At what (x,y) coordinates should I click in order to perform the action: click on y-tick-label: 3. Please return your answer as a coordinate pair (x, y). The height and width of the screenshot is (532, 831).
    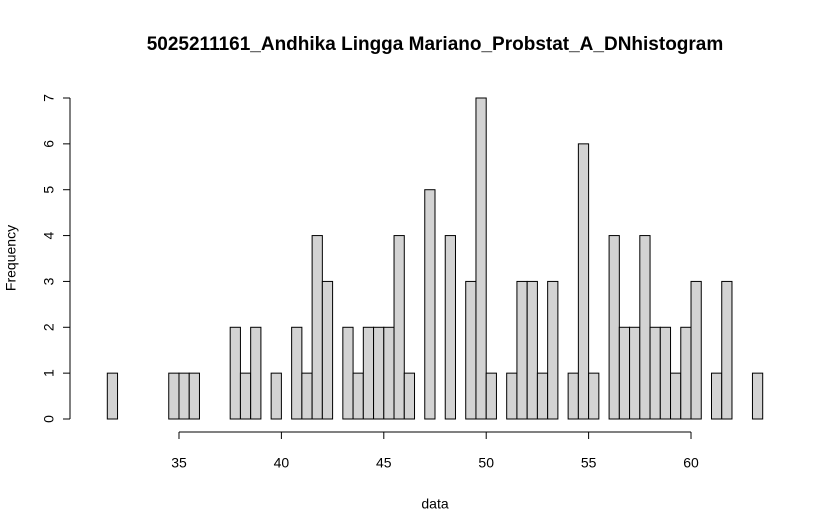
    Looking at the image, I should click on (49, 281).